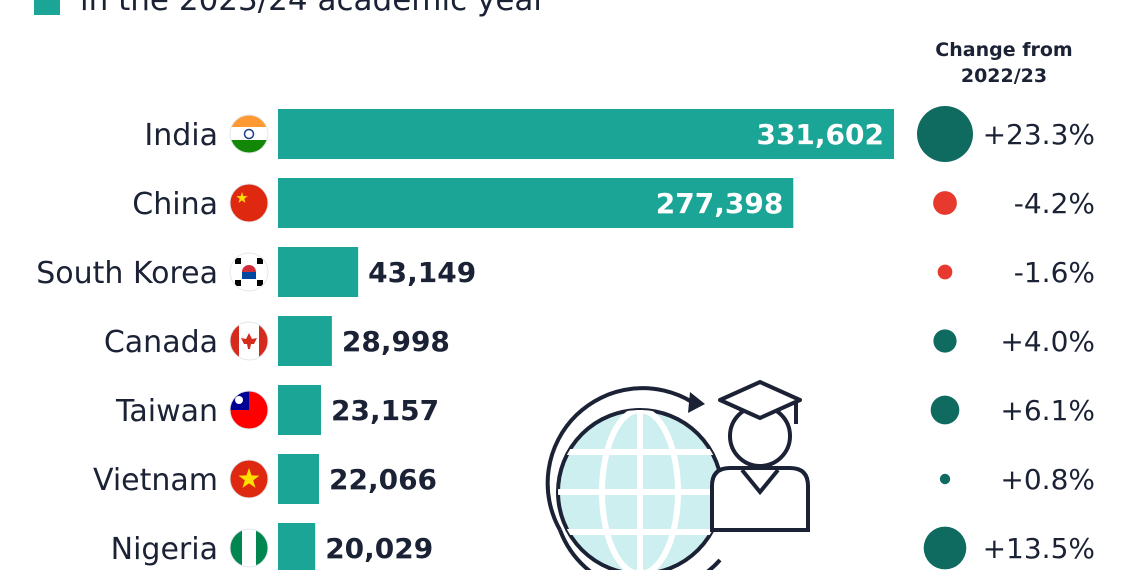 The image size is (1140, 570). Describe the element at coordinates (820, 134) in the screenshot. I see `value-label-india: 331,602` at that location.